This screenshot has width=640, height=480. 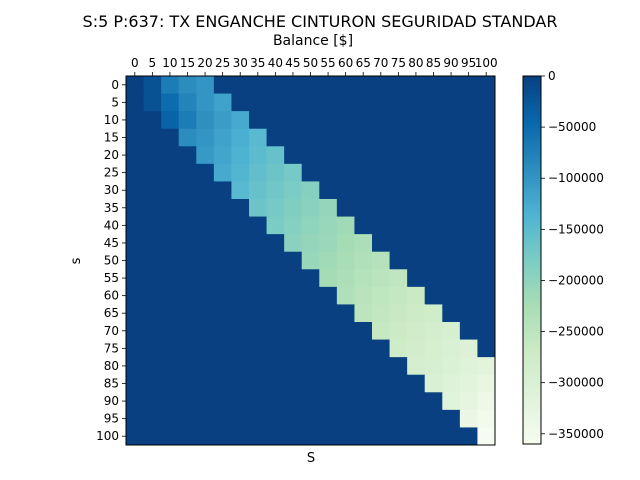 I want to click on y-tick-label: 60, so click(x=111, y=296).